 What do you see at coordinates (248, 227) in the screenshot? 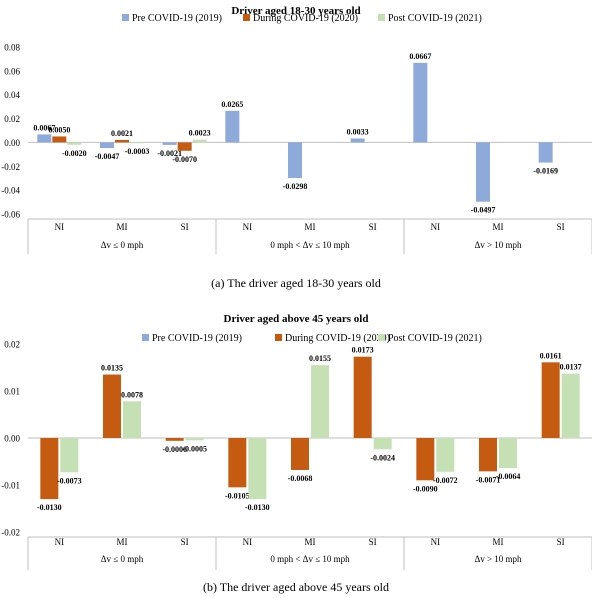
I see `chart-a-category-label: NI` at bounding box center [248, 227].